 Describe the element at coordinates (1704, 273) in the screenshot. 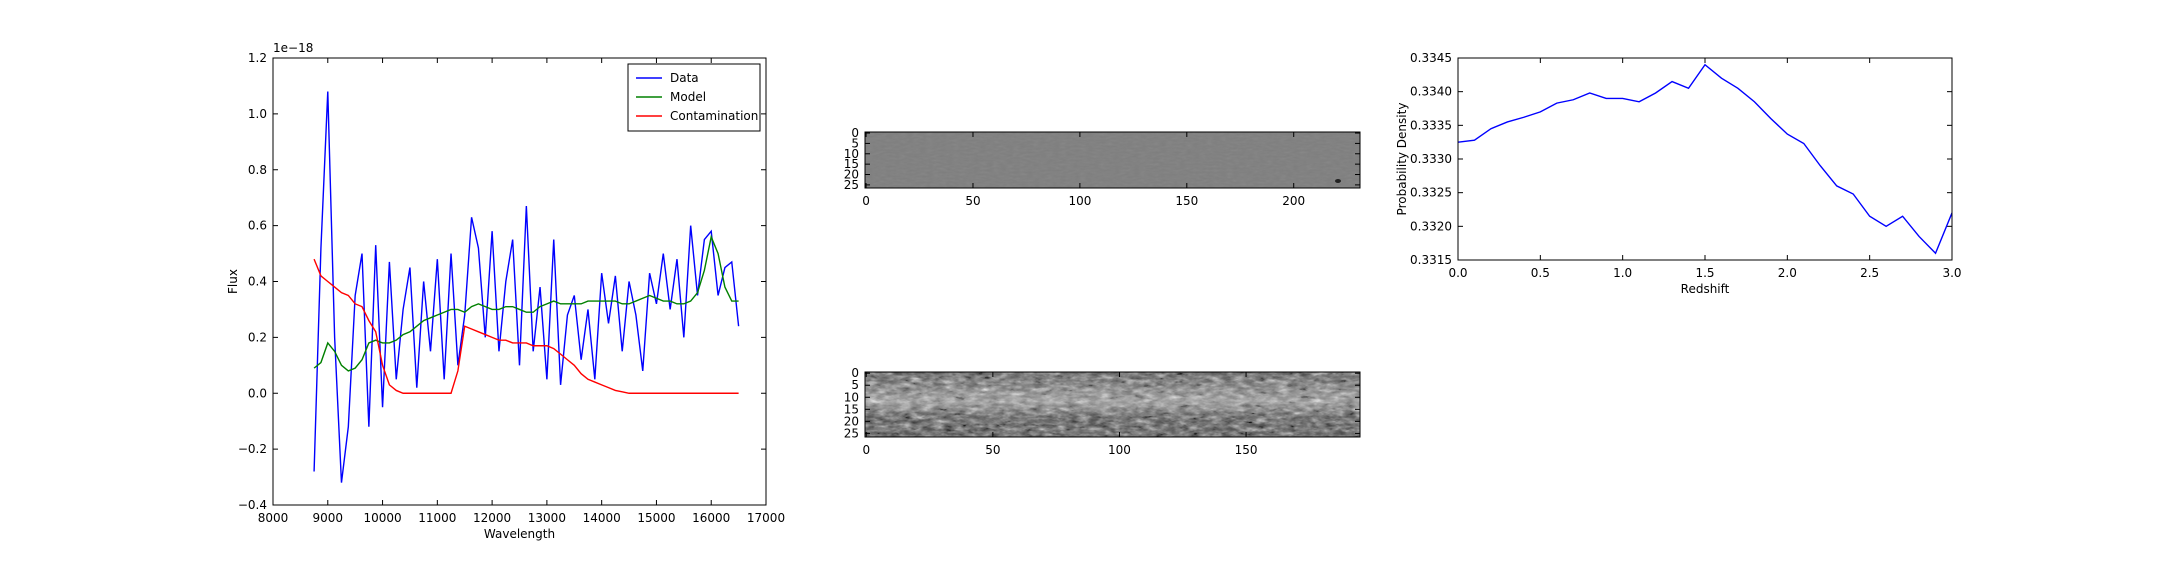

I see `x-tick-label: 1.5` at that location.